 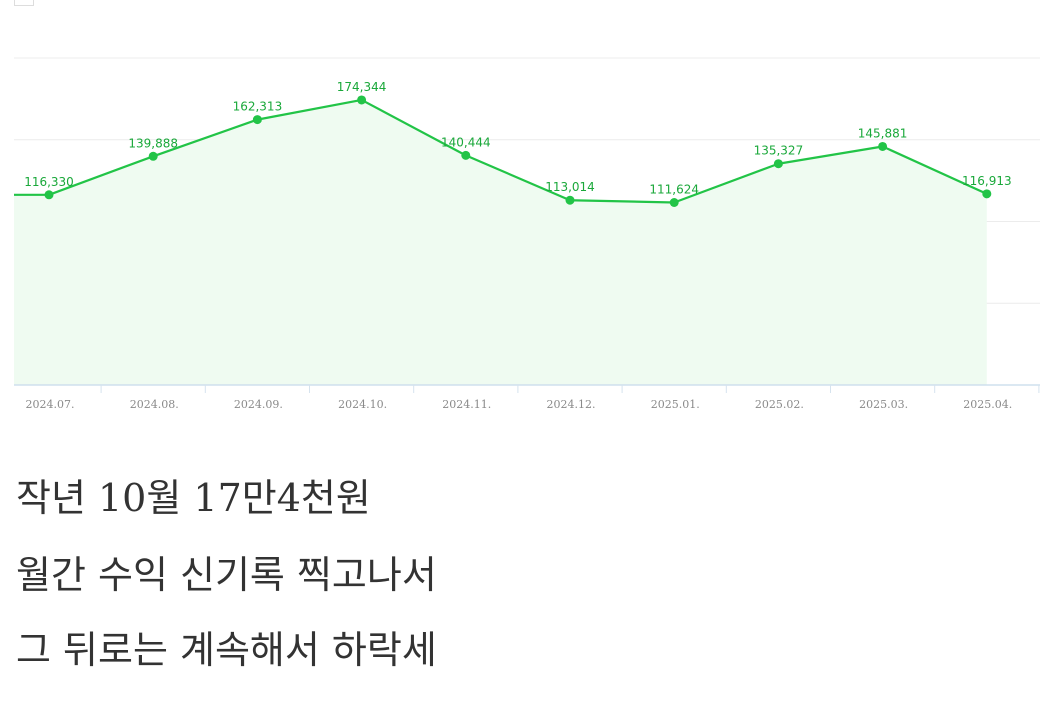 What do you see at coordinates (466, 142) in the screenshot?
I see `data-label: 140,444` at bounding box center [466, 142].